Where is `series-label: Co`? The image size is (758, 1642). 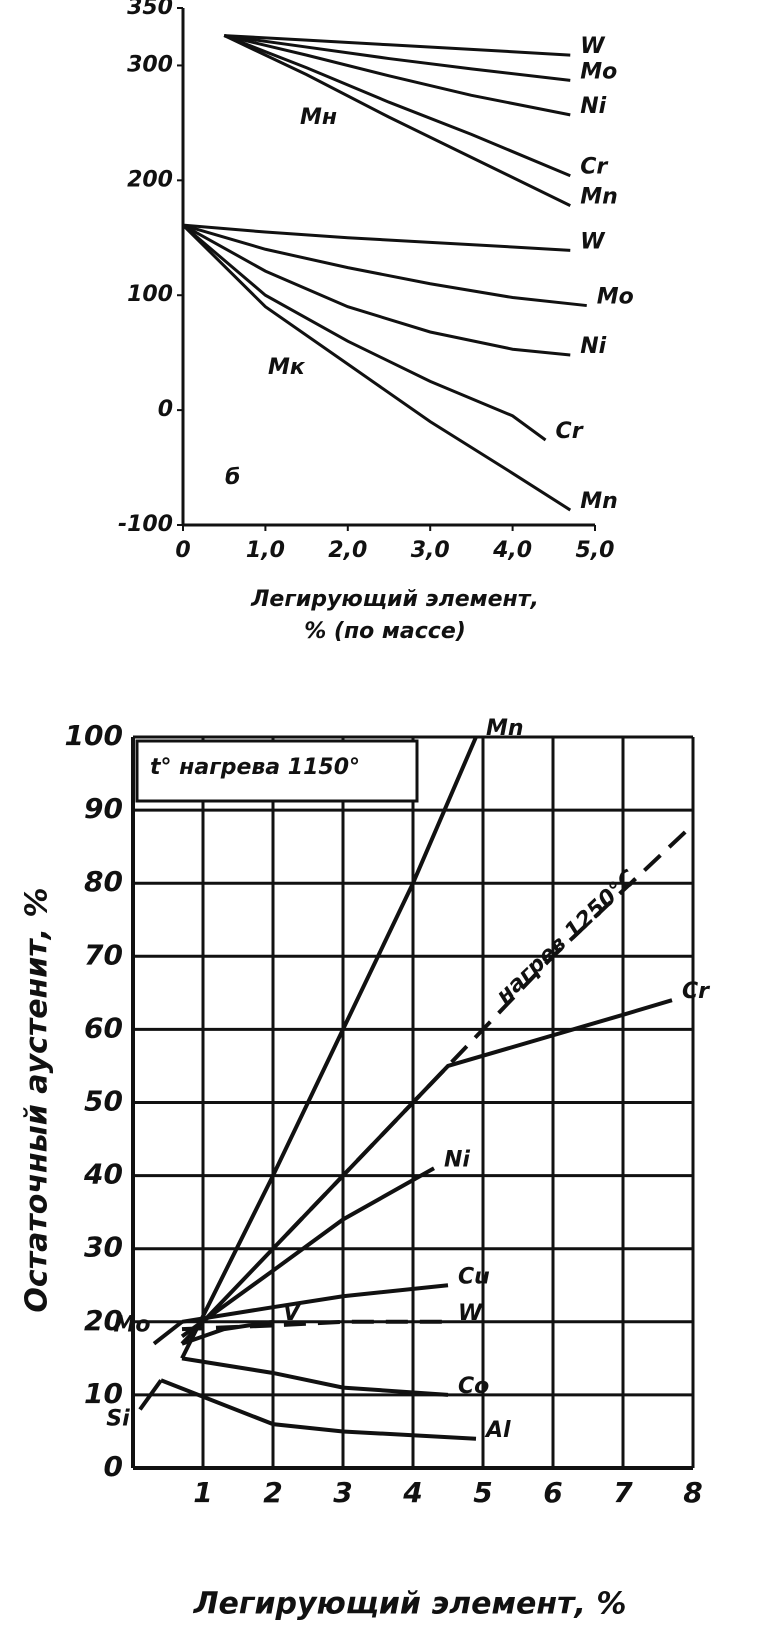
series-label: Co is located at coordinates (473, 1386).